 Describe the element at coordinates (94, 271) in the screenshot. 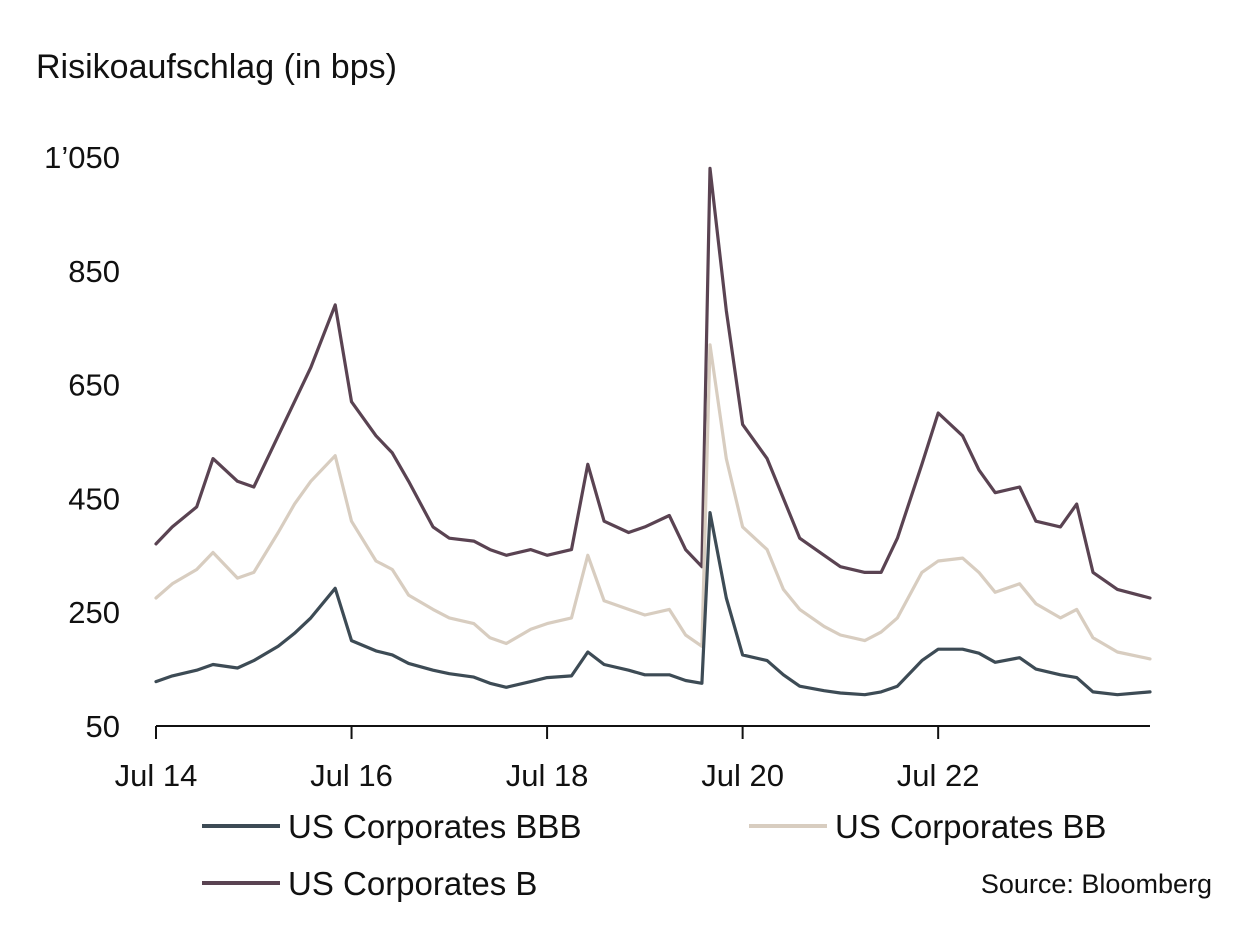

I see `y-tick-label: 850` at that location.